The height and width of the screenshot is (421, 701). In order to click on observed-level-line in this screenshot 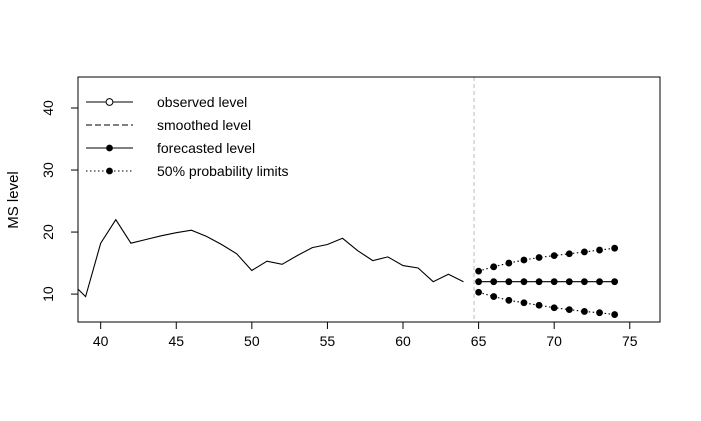, I will do `click(270, 258)`.